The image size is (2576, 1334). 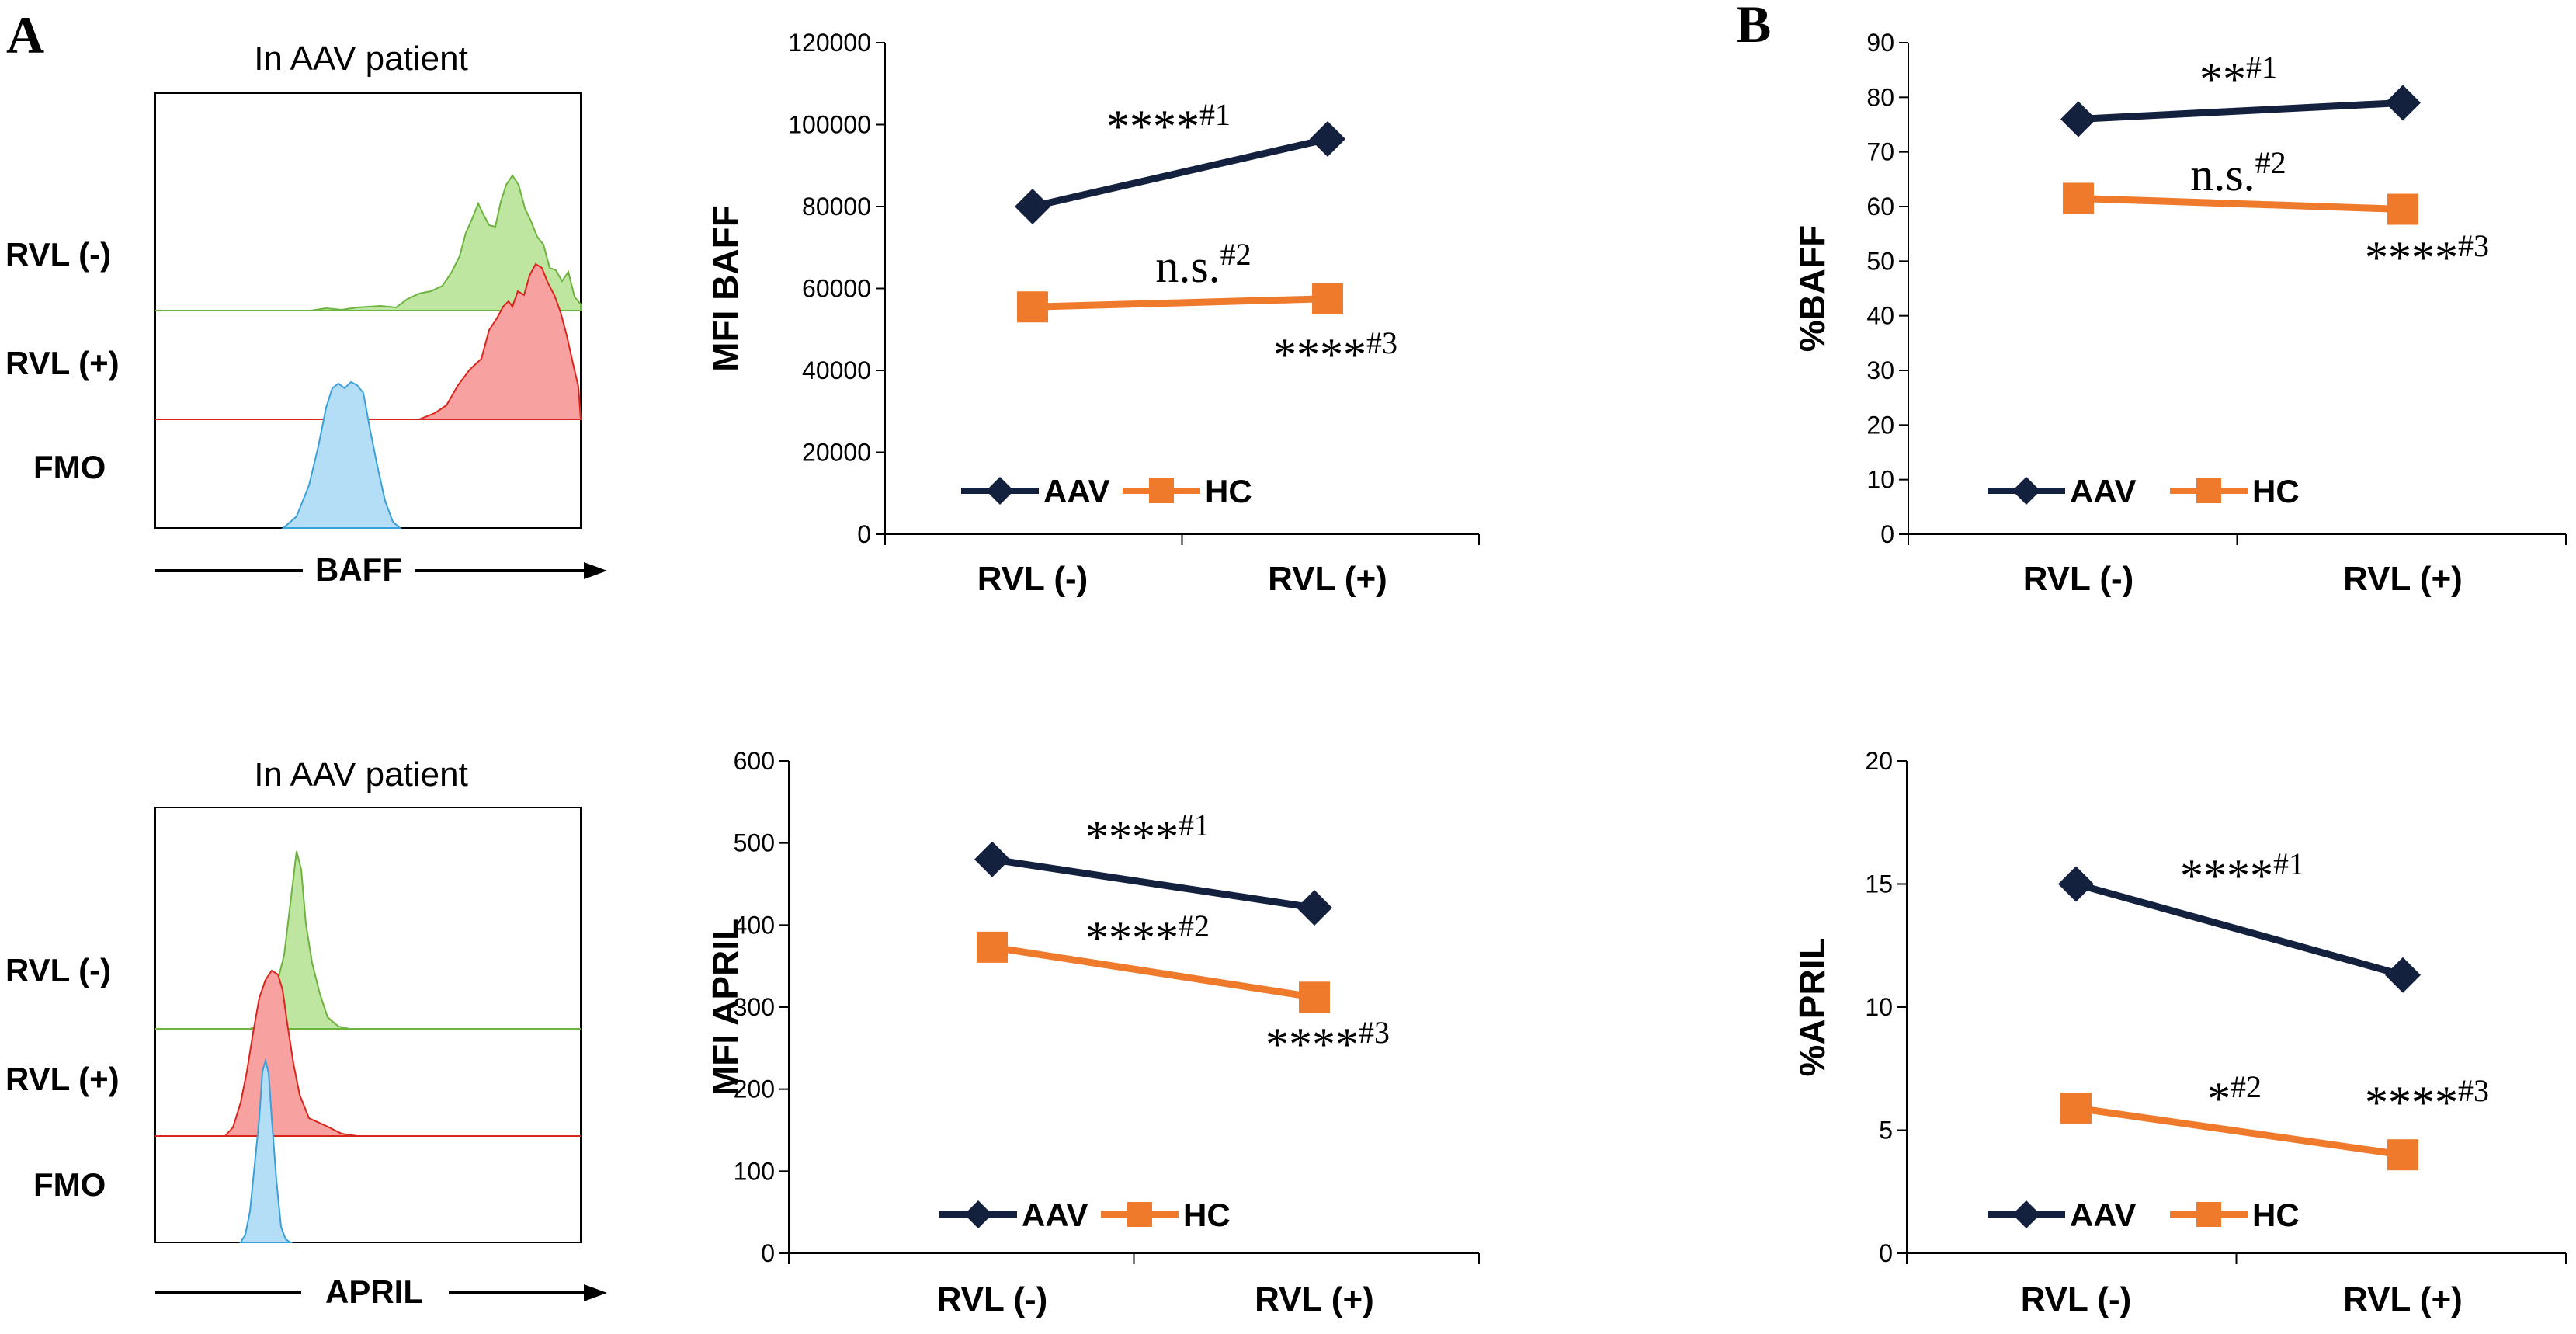 What do you see at coordinates (1879, 1007) in the screenshot?
I see `y-tick-label: 10` at bounding box center [1879, 1007].